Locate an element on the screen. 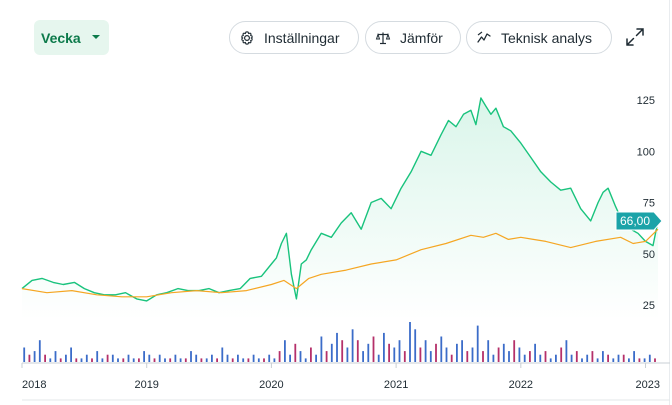 This screenshot has width=672, height=405. y-tick-label: 25 is located at coordinates (649, 306).